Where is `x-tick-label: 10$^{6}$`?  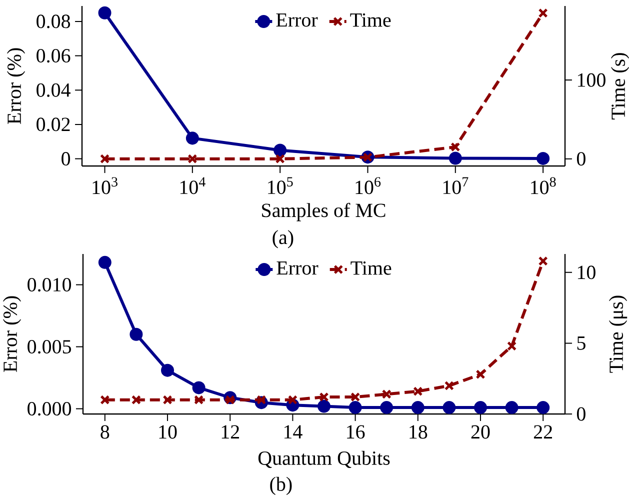
x-tick-label: 10$^{6}$ is located at coordinates (368, 185).